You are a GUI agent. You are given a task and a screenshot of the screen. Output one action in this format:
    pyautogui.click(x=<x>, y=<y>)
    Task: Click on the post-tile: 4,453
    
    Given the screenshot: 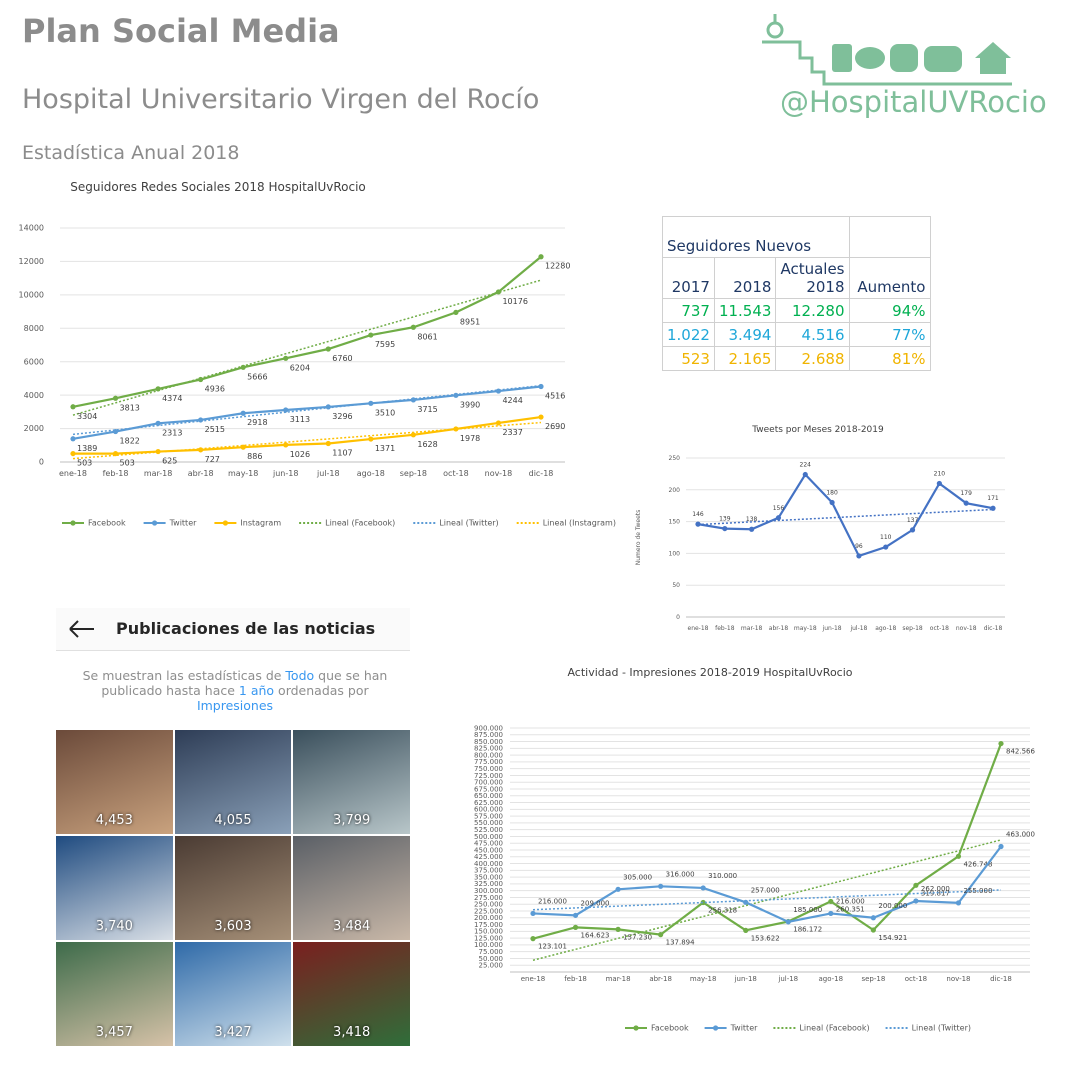 What is the action you would take?
    pyautogui.click(x=114, y=782)
    